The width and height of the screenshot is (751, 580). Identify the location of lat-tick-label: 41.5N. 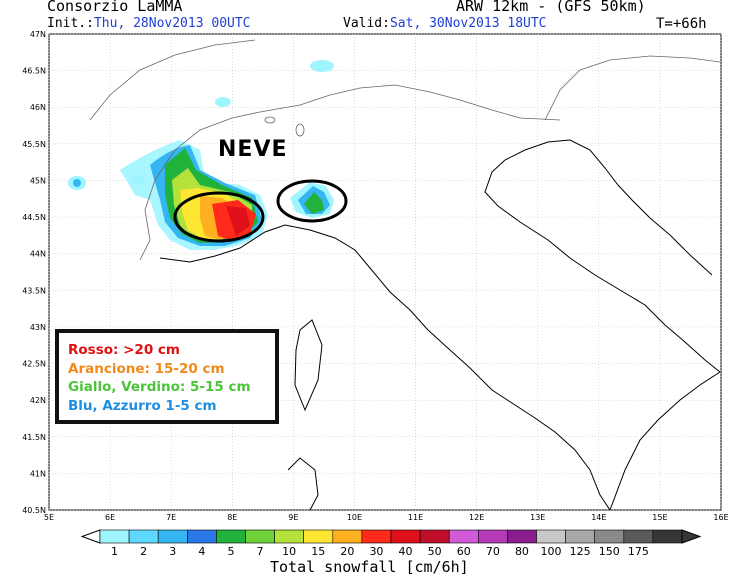
(34, 437).